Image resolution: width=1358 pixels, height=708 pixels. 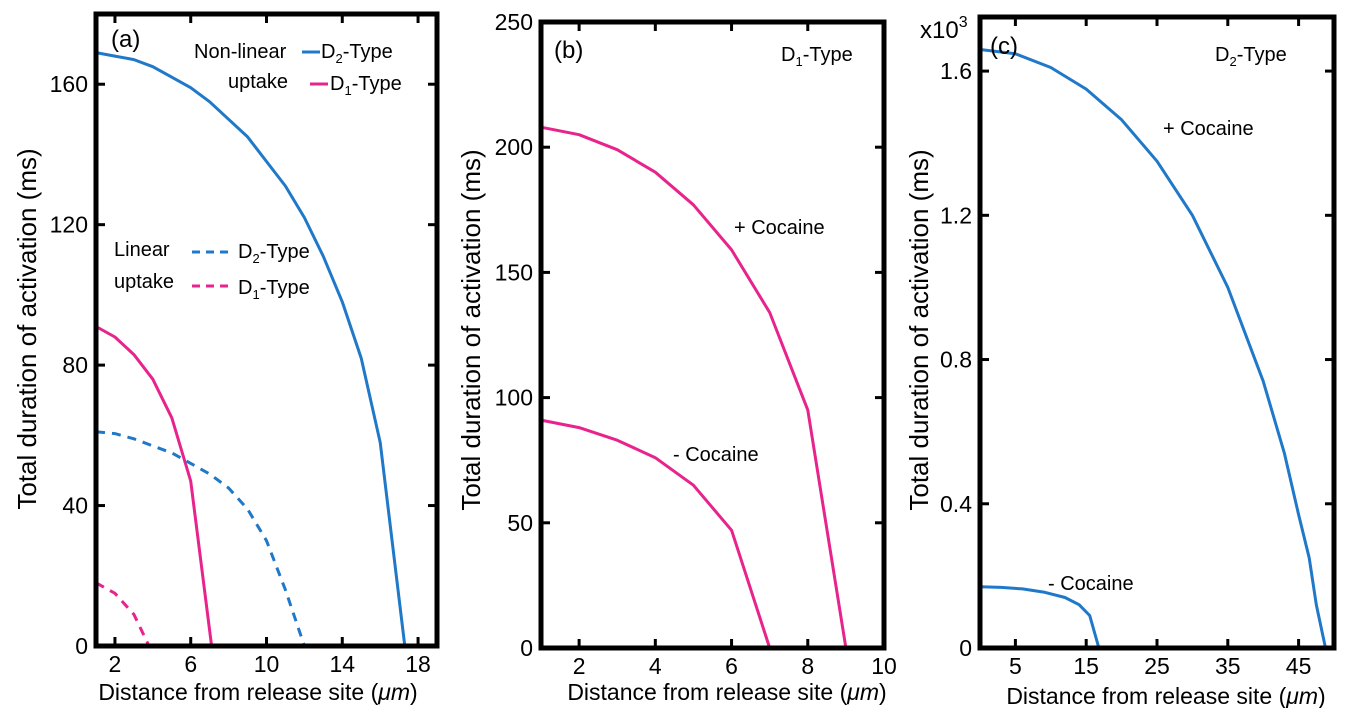 What do you see at coordinates (274, 289) in the screenshot?
I see `legend-entry-linear-d1: D1-Type` at bounding box center [274, 289].